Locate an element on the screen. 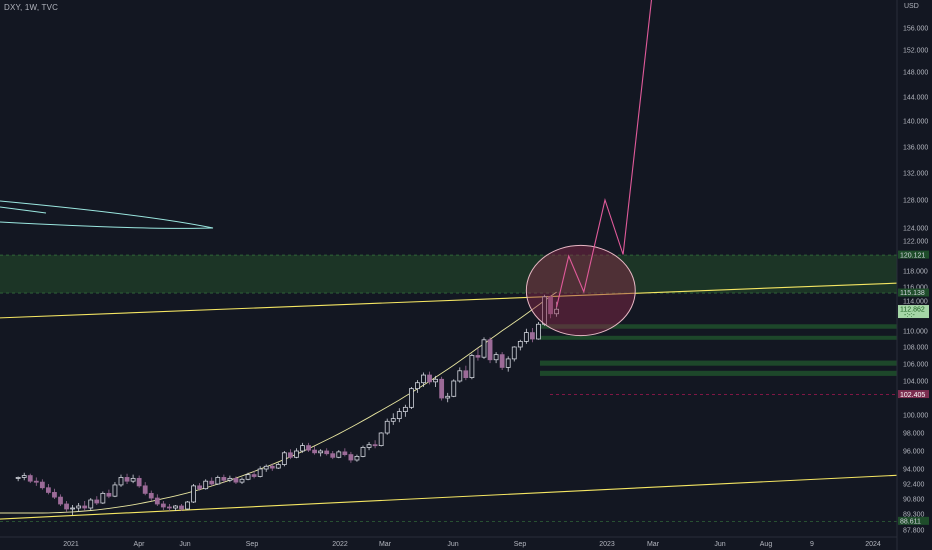  price-axis-bg is located at coordinates (914, 275).